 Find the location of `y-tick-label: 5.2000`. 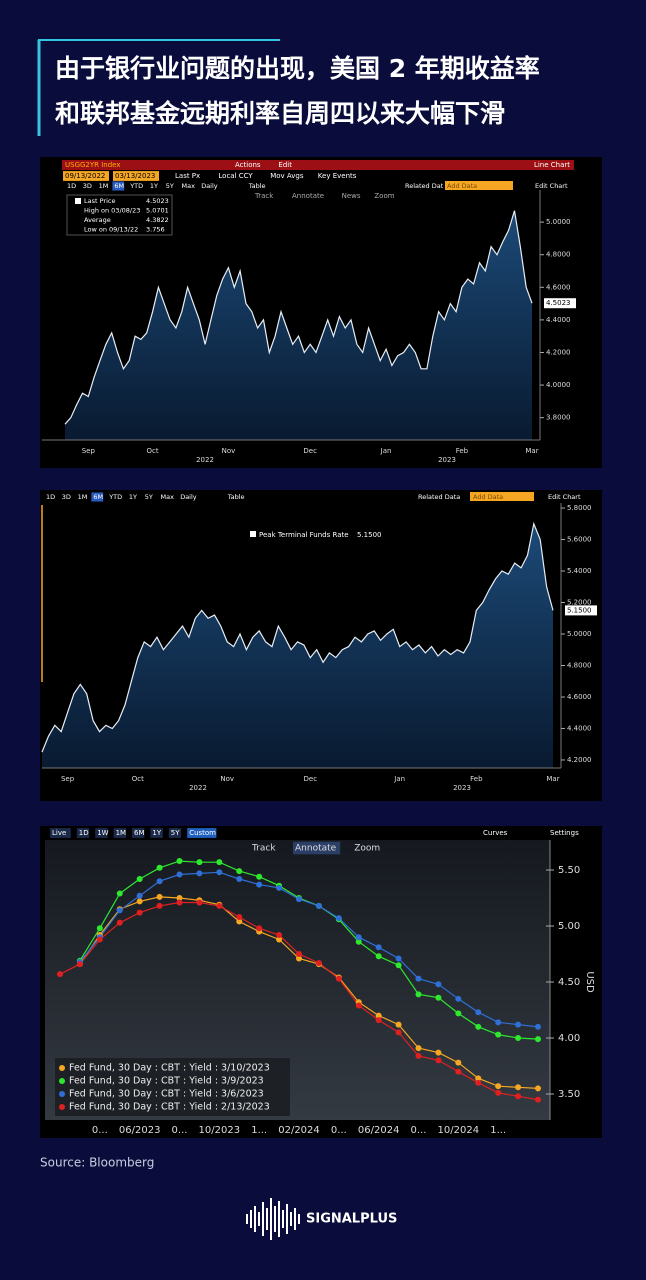

y-tick-label: 5.2000 is located at coordinates (579, 603).